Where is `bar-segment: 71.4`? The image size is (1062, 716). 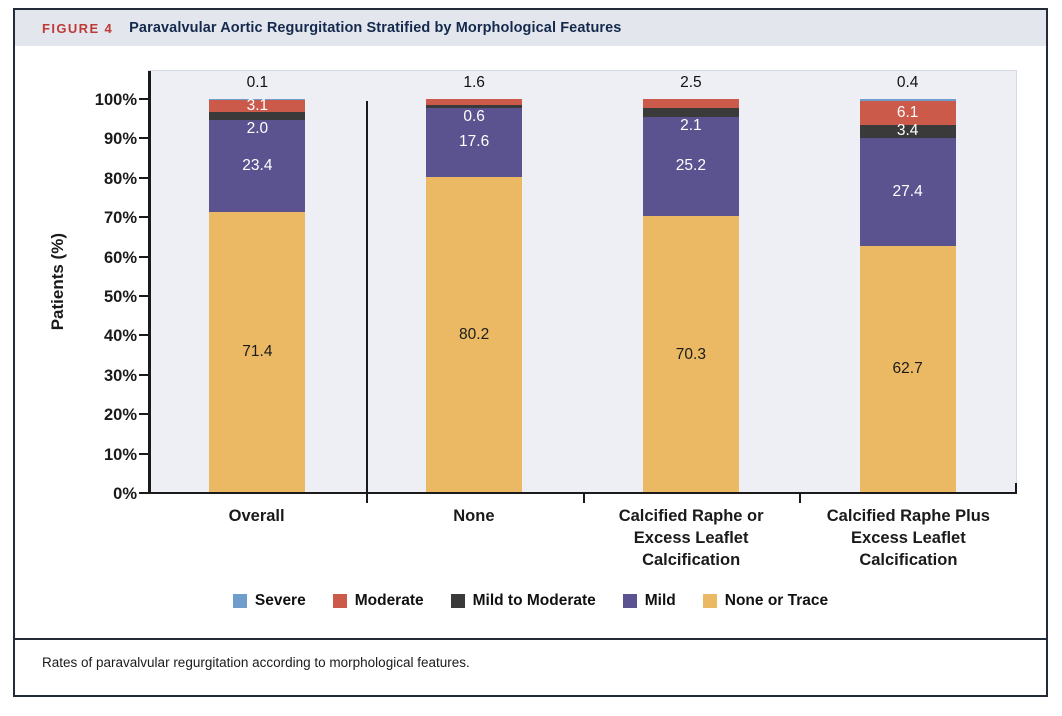
bar-segment: 71.4 is located at coordinates (257, 352).